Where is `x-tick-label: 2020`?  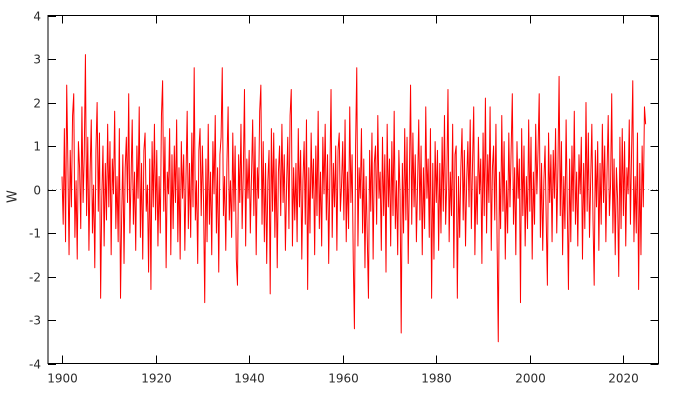
x-tick-label: 2020 is located at coordinates (623, 379).